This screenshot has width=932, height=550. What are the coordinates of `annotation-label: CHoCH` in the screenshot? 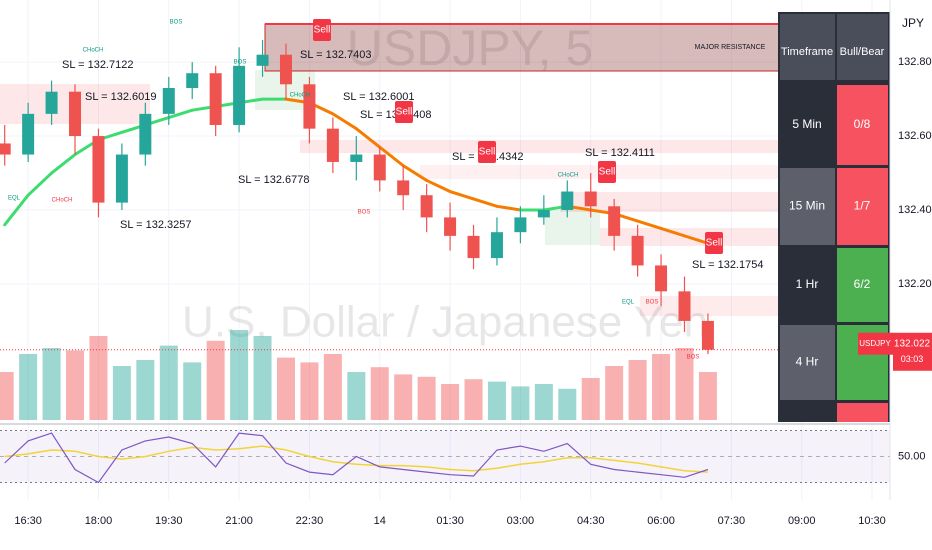 It's located at (62, 201).